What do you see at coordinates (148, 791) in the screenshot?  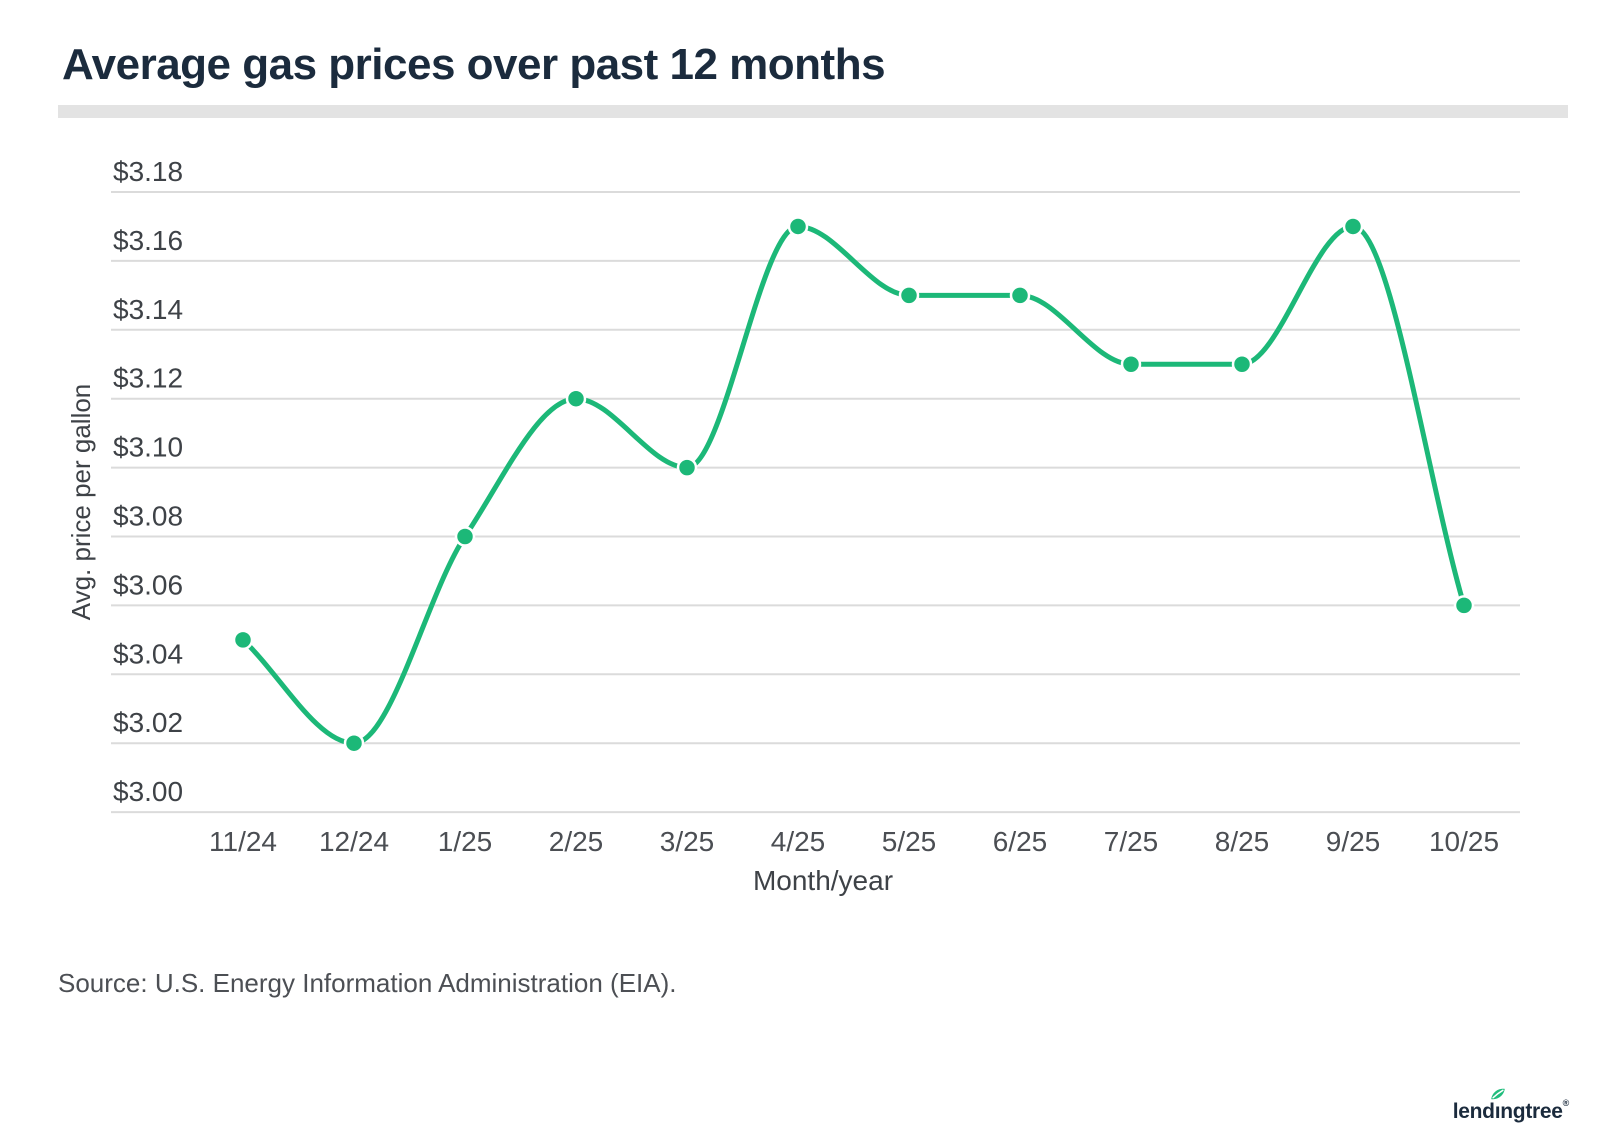 I see `y-tick-label: $3.00` at bounding box center [148, 791].